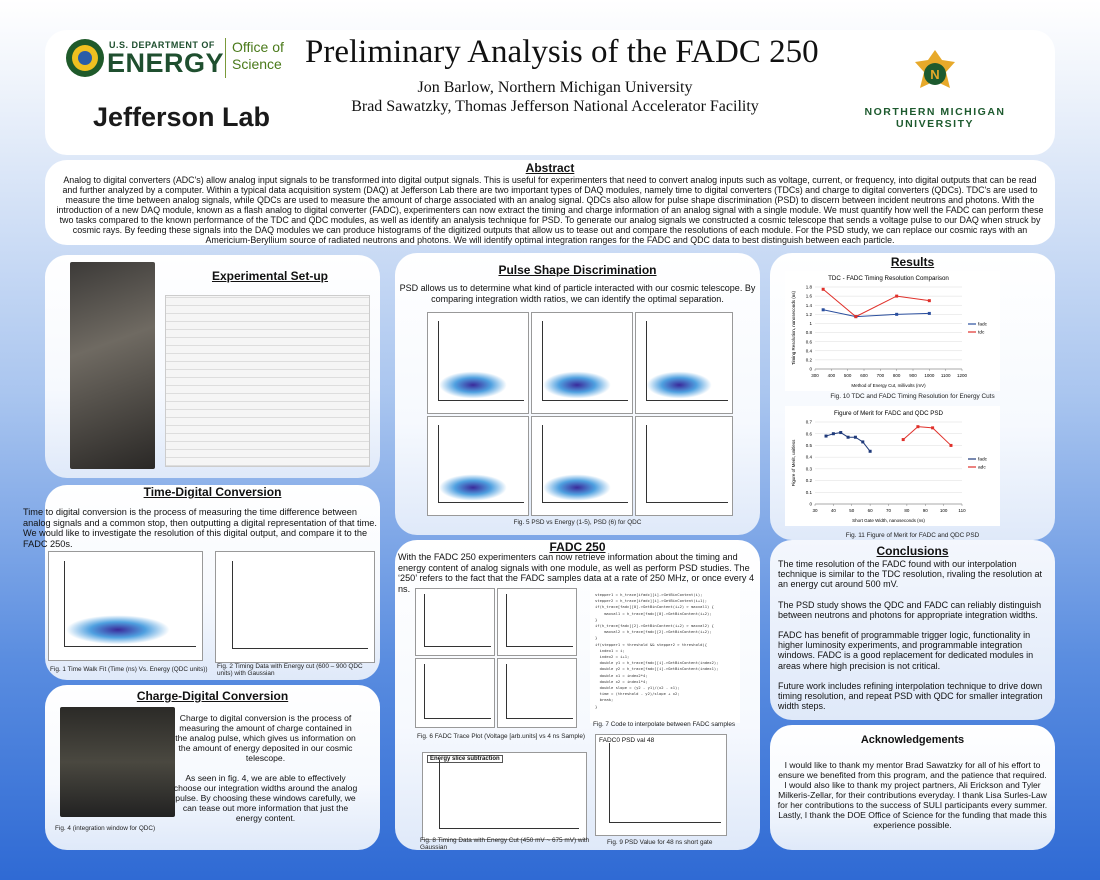  Describe the element at coordinates (944, 510) in the screenshot. I see `x-tick-label: 100` at that location.